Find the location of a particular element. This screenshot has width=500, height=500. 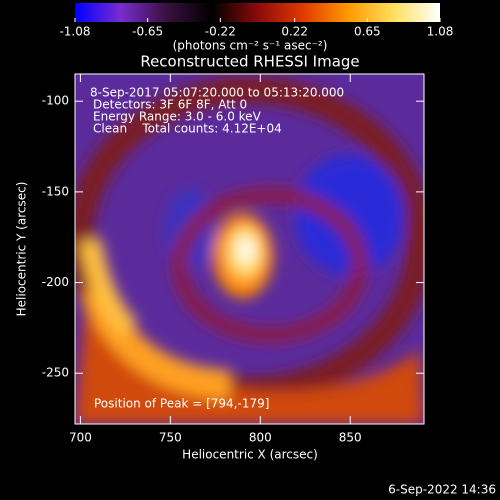

colorbar-tick-label: -1.08 is located at coordinates (74, 32).